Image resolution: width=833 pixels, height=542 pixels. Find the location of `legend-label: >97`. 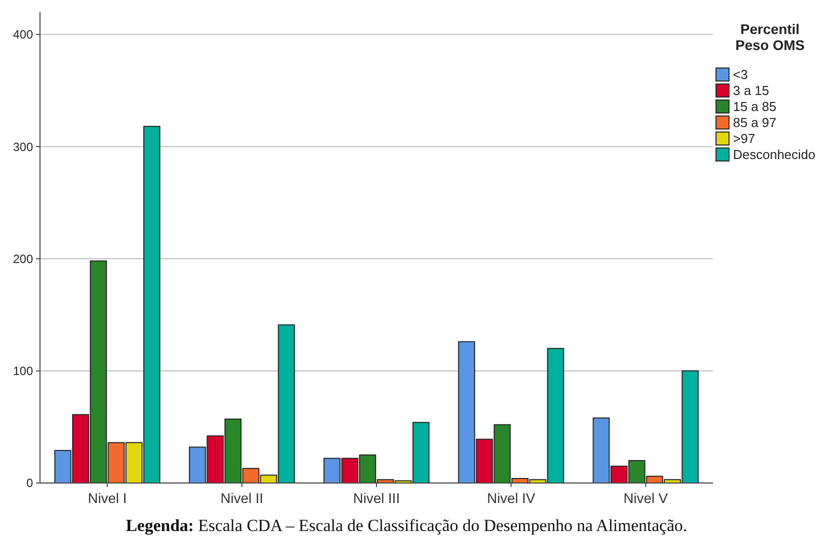

legend-label: >97 is located at coordinates (744, 138).